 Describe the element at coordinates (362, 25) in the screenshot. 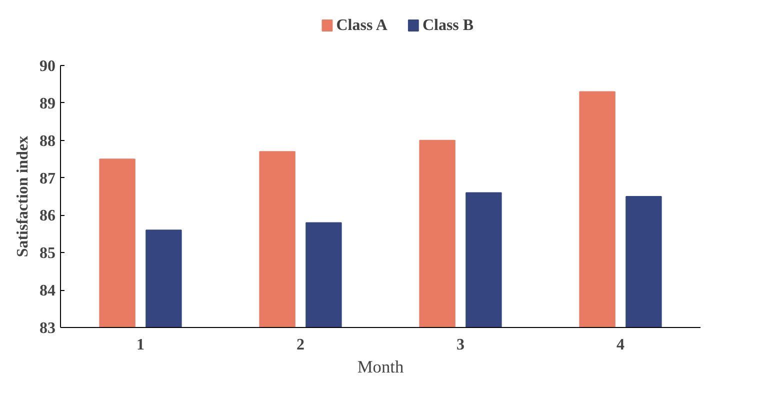

I see `legend-label: Class A` at that location.